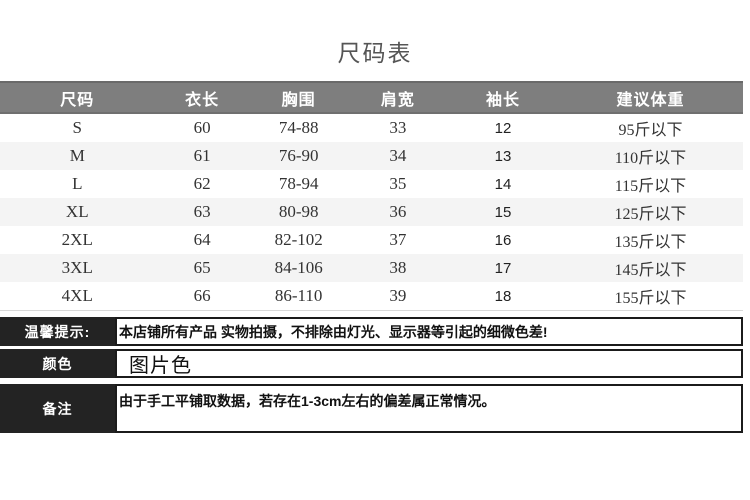  I want to click on weight-cell: 95斤以下, so click(650, 130).